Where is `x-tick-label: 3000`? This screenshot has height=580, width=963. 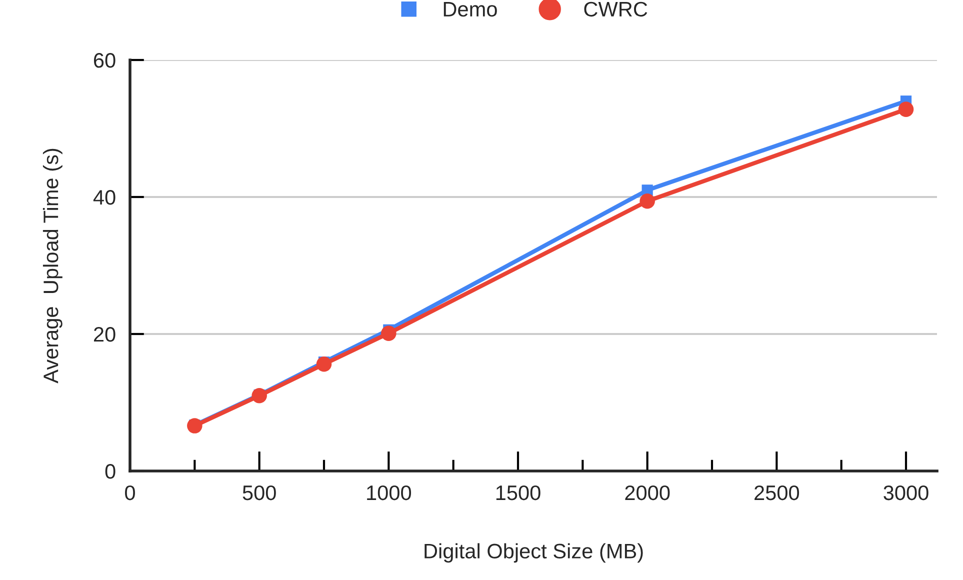
x-tick-label: 3000 is located at coordinates (906, 492).